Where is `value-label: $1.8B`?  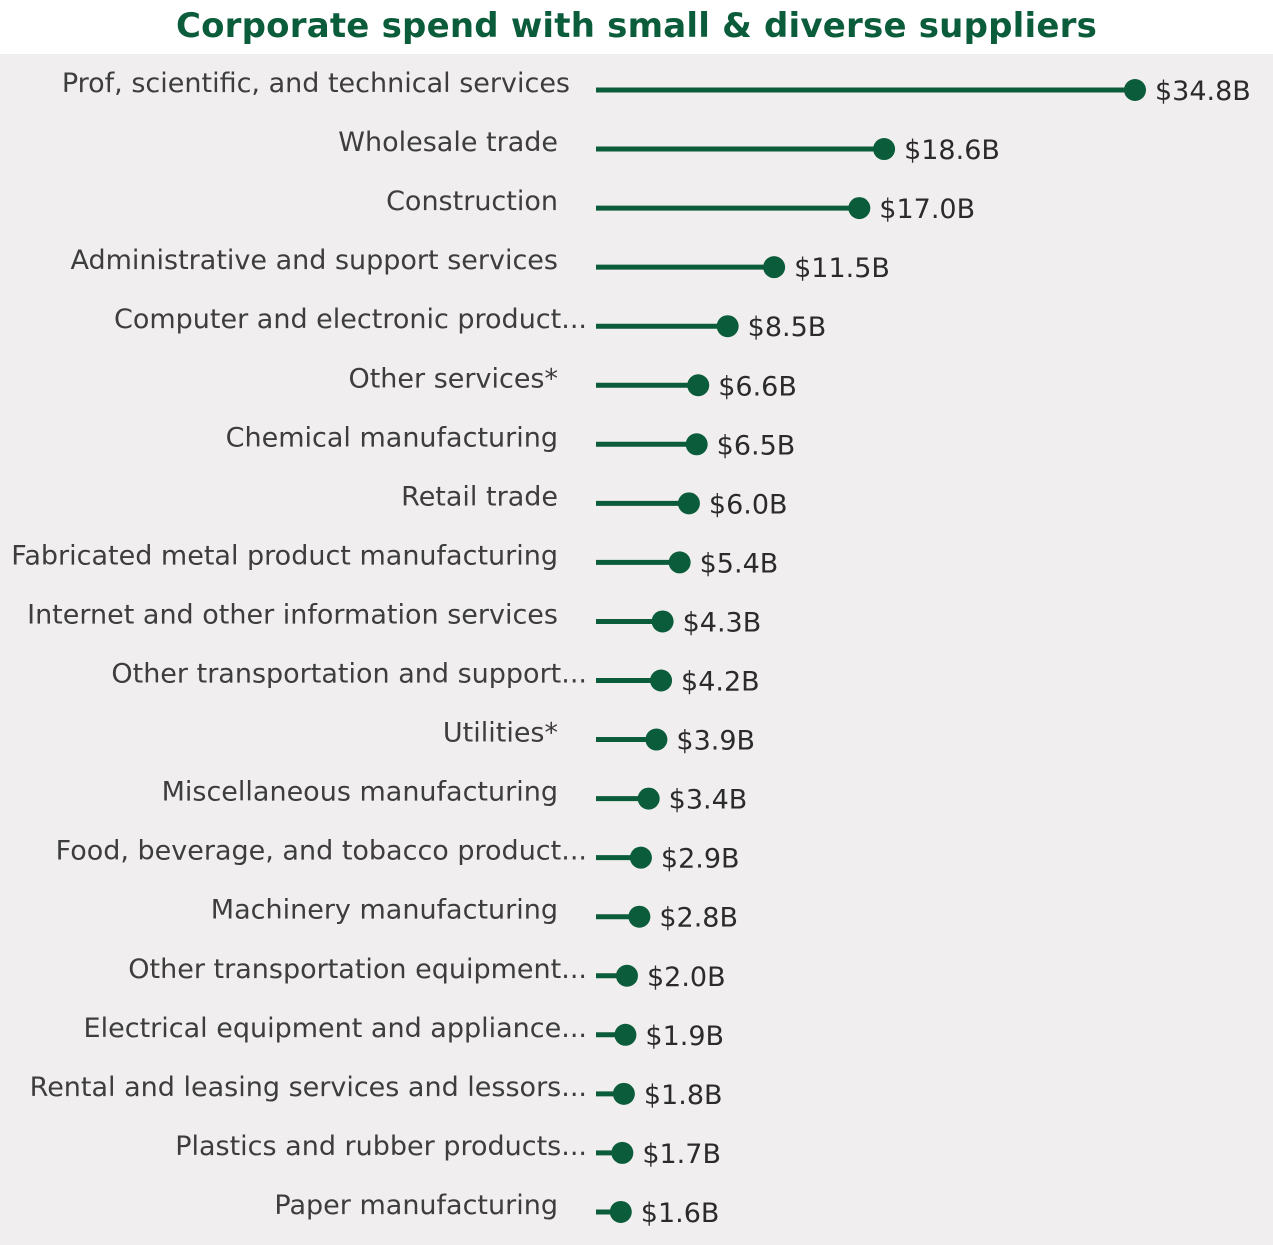 value-label: $1.8B is located at coordinates (683, 1095).